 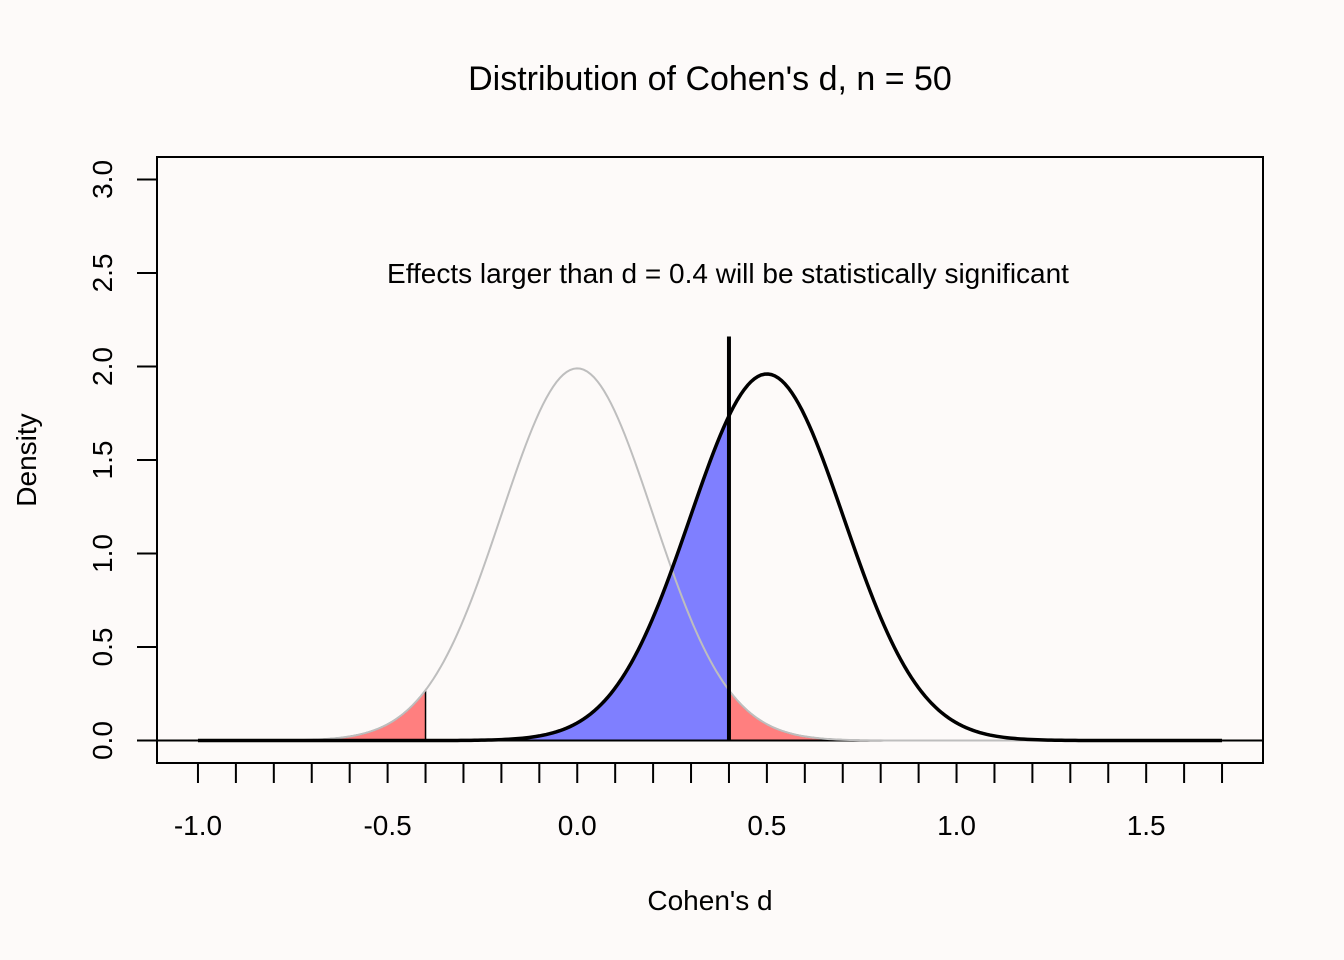 I want to click on y-tick-label: 3.0, so click(x=102, y=179).